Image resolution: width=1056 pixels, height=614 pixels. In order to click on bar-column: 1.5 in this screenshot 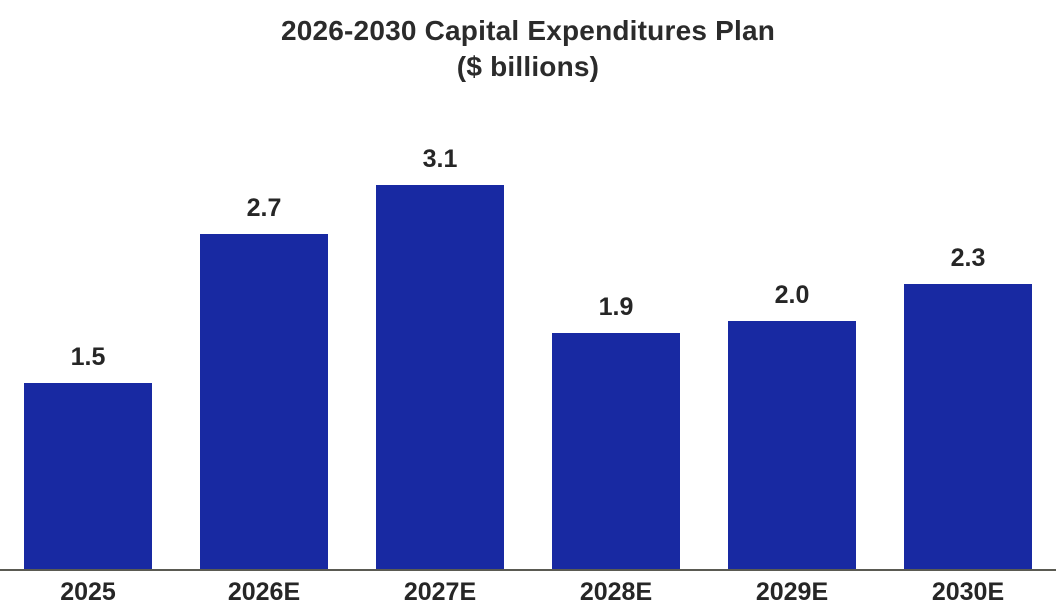, I will do `click(88, 457)`.